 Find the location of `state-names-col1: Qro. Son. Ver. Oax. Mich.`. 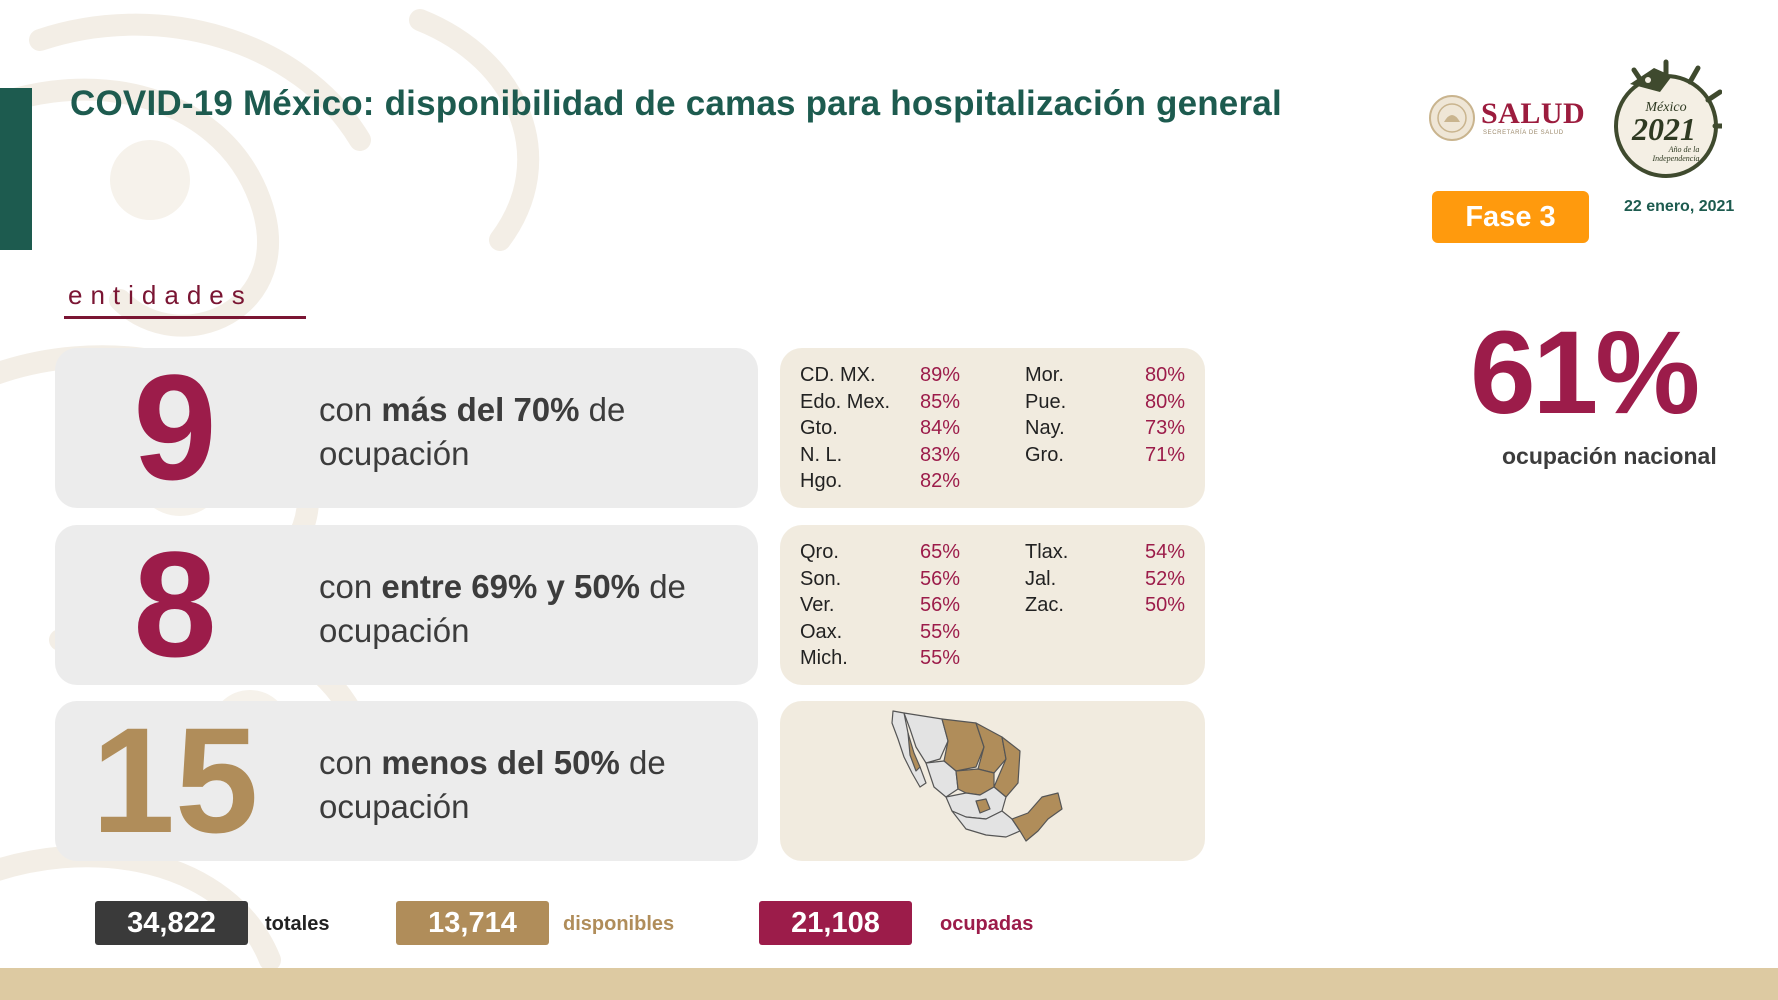

state-names-col1: Qro. Son. Ver. Oax. Mich. is located at coordinates (824, 605).